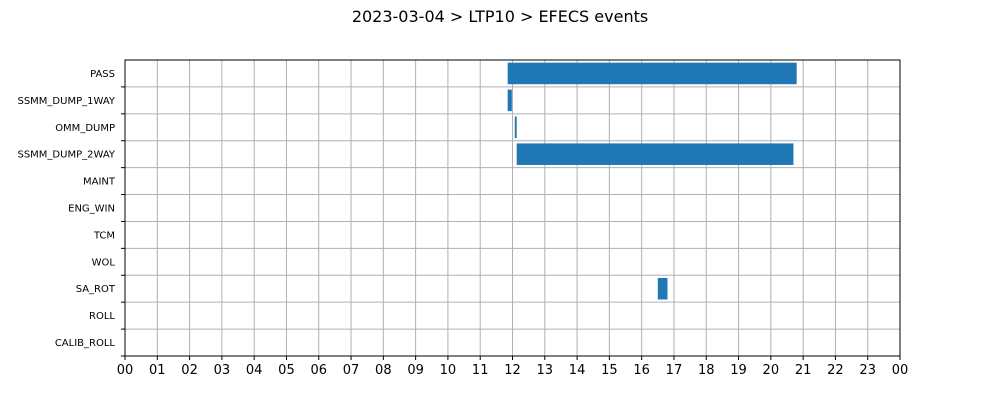 This screenshot has height=404, width=1000. I want to click on x-tick-label: 06, so click(318, 370).